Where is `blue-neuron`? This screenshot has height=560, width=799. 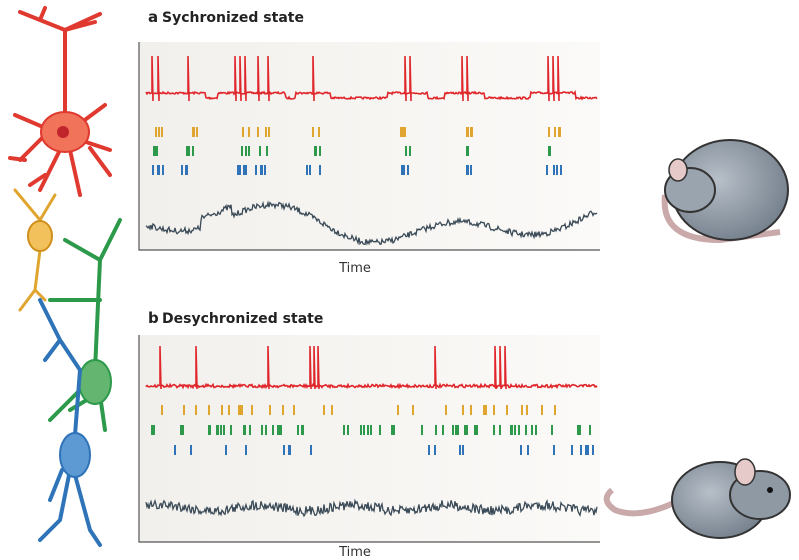 blue-neuron is located at coordinates (70, 422).